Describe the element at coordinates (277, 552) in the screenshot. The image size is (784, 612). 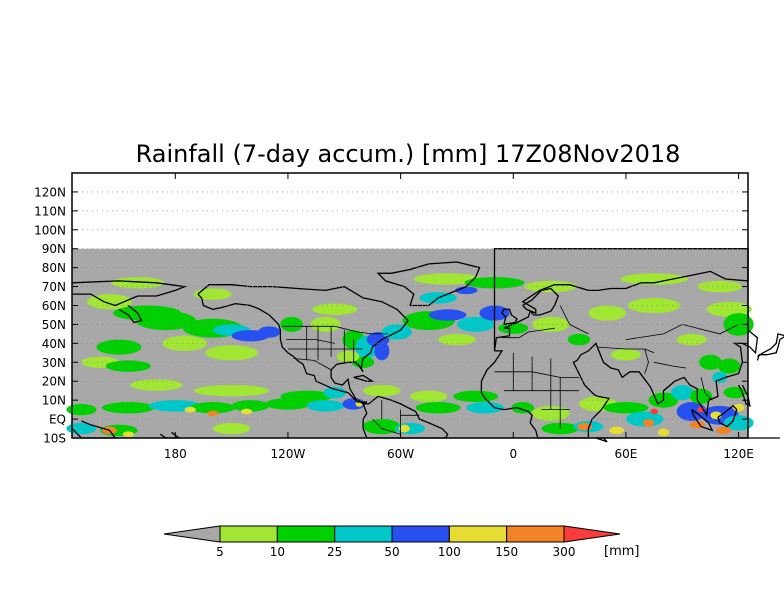
I see `colorbar-label: 10` at that location.